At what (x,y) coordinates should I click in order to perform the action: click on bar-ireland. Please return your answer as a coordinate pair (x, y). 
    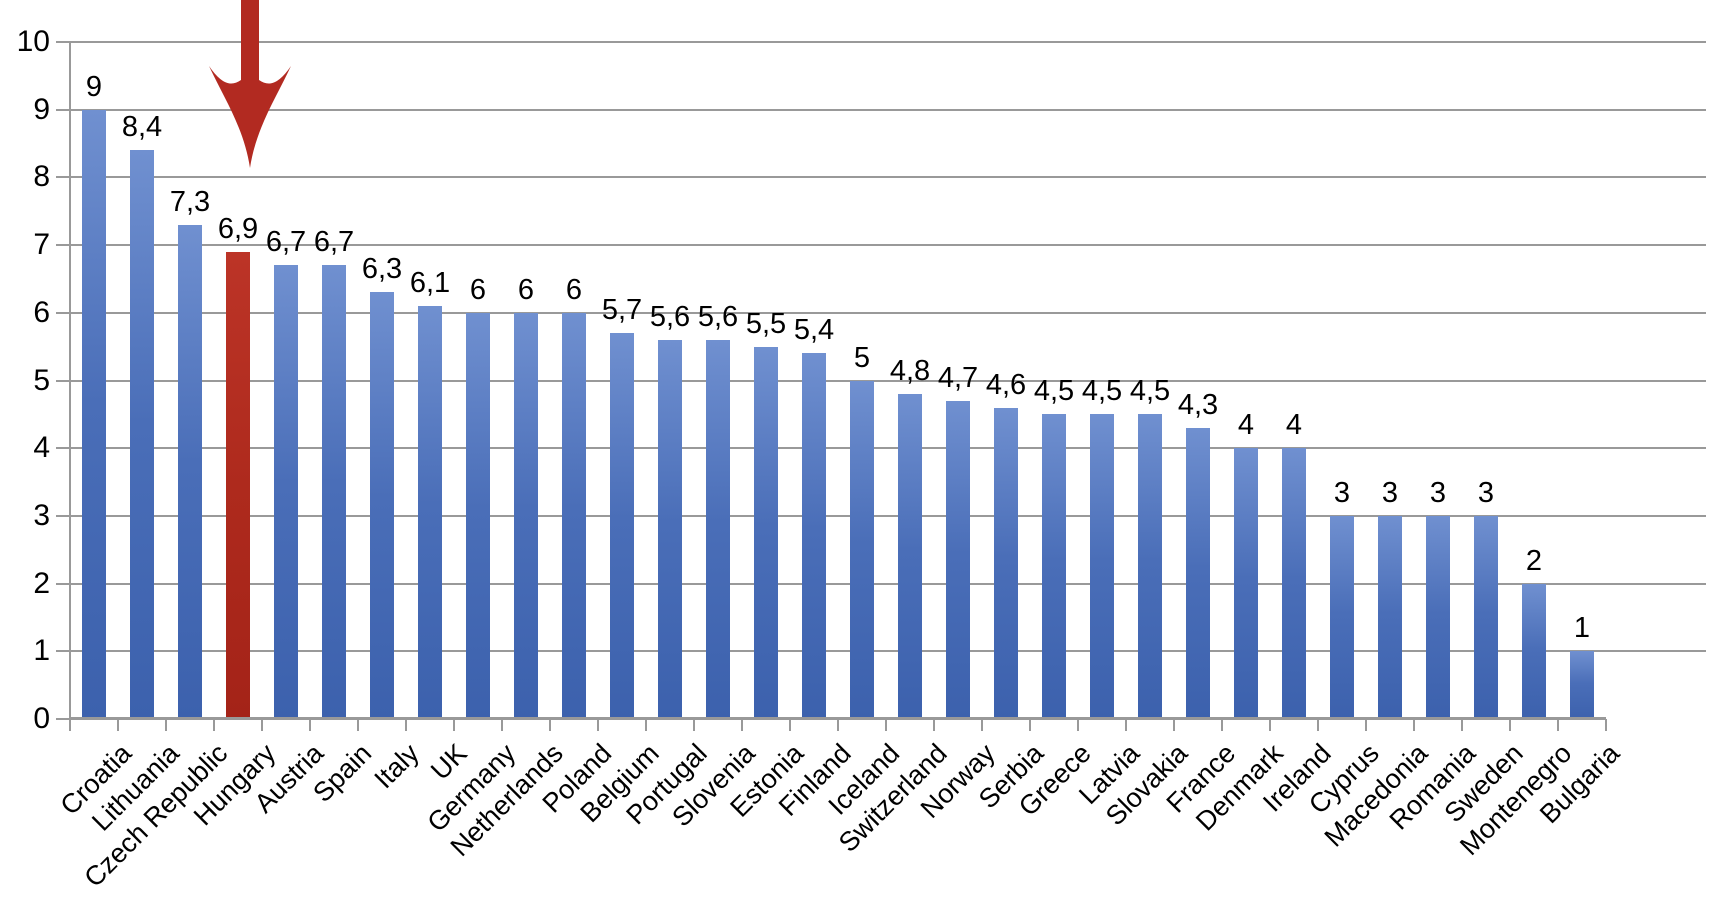
    Looking at the image, I should click on (1294, 583).